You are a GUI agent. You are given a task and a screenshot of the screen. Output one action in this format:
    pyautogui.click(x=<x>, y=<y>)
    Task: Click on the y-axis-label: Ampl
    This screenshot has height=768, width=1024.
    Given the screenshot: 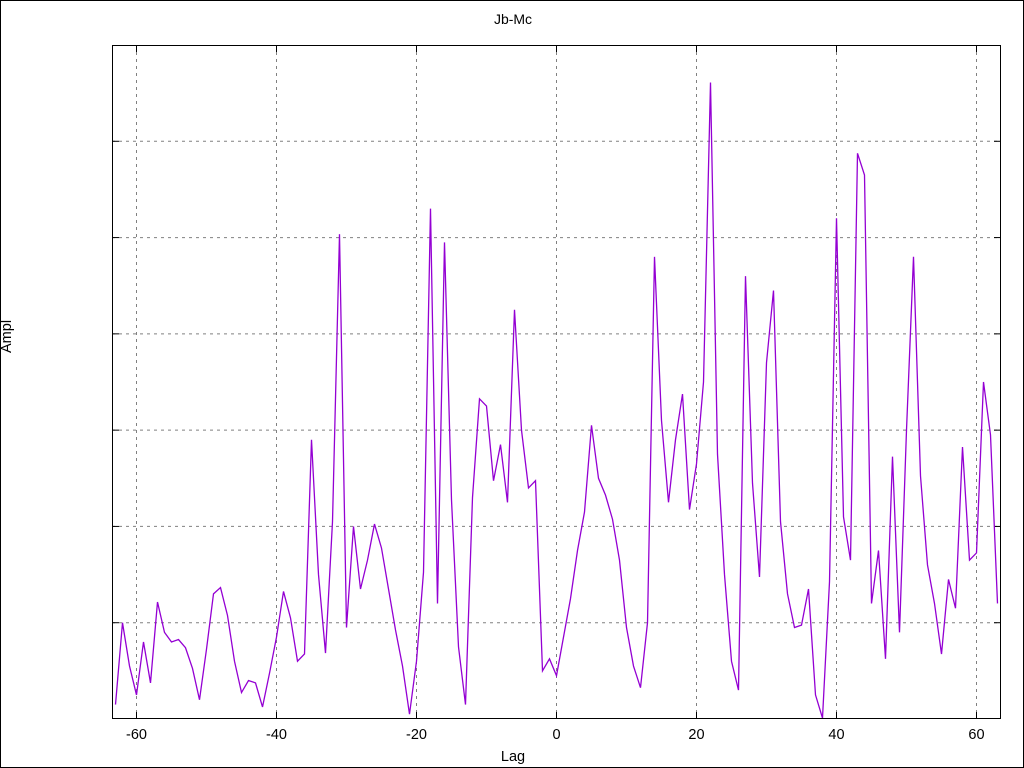 What is the action you would take?
    pyautogui.click(x=7, y=336)
    